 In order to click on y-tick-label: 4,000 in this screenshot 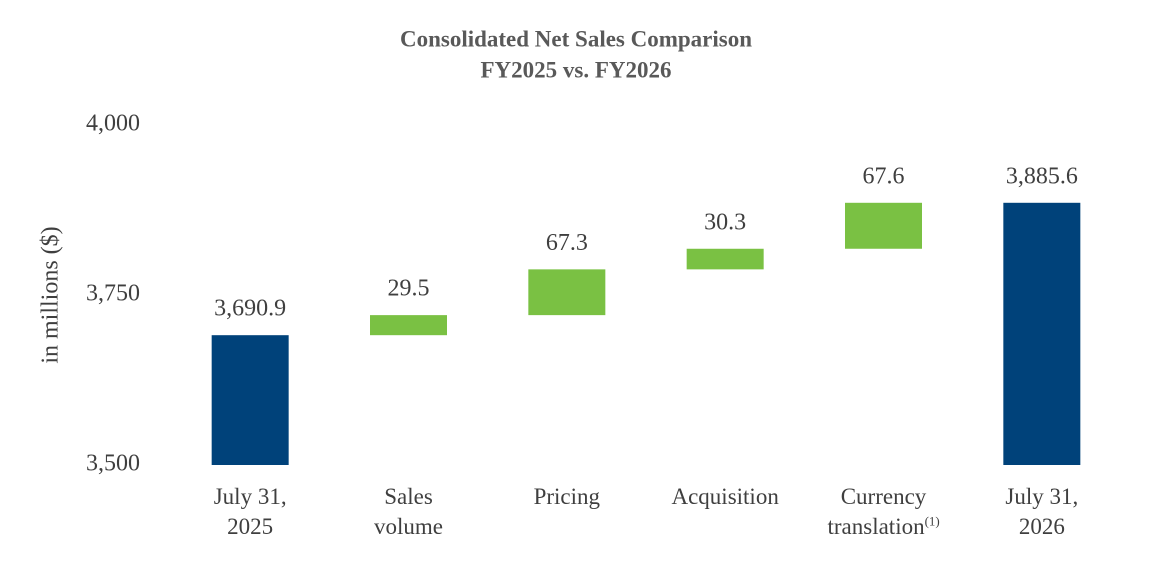, I will do `click(113, 124)`.